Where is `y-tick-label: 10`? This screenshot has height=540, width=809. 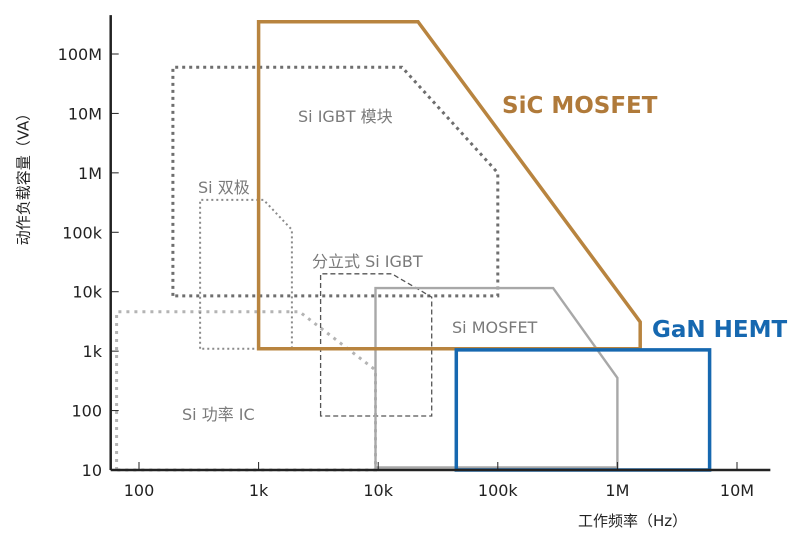
y-tick-label: 10 is located at coordinates (92, 470).